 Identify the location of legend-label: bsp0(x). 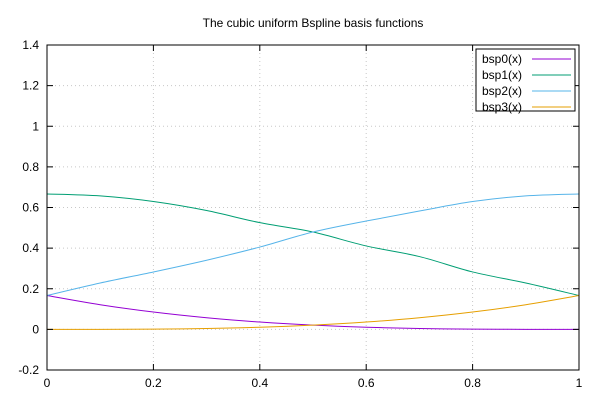
(502, 59).